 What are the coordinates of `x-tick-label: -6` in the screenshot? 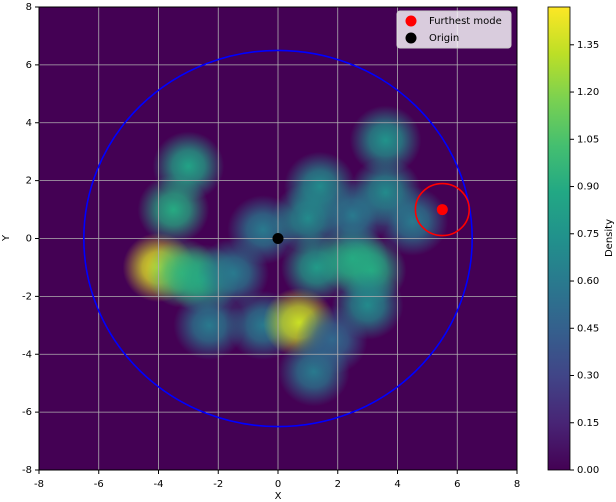 It's located at (99, 484).